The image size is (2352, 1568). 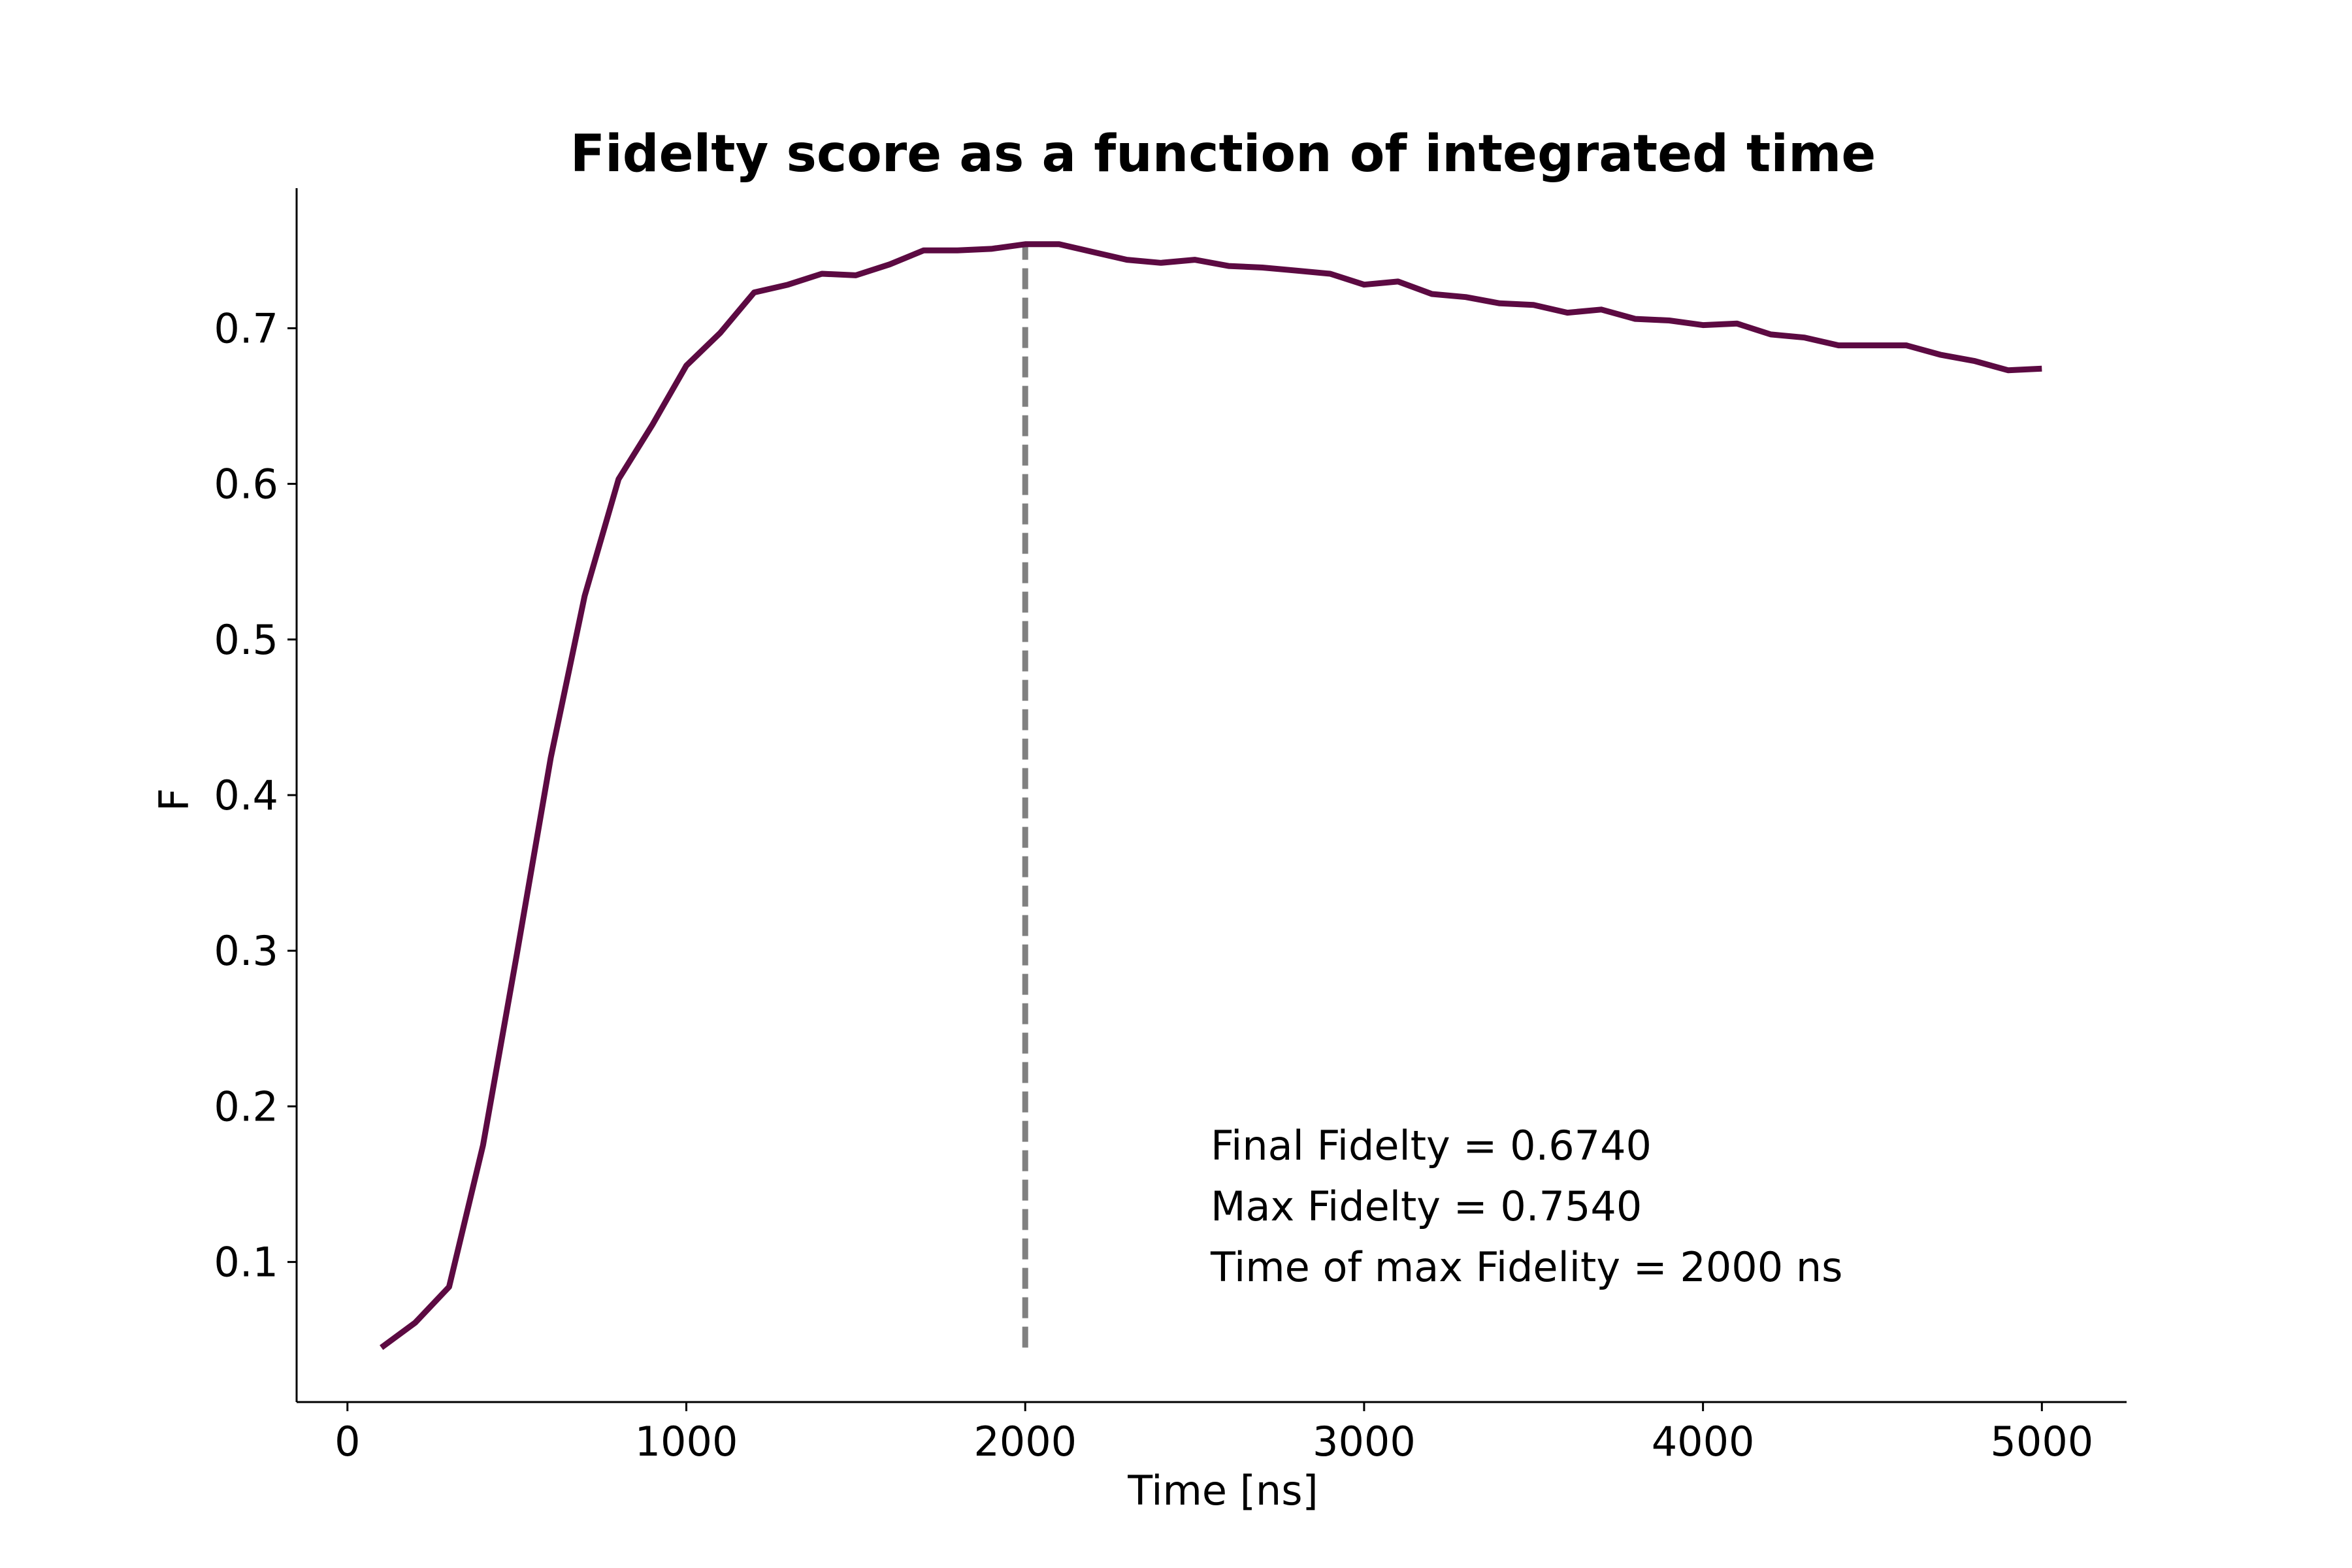 What do you see at coordinates (1526, 1267) in the screenshot?
I see `time-of-max-annotation: Time of max Fidelity = 2000 ns` at bounding box center [1526, 1267].